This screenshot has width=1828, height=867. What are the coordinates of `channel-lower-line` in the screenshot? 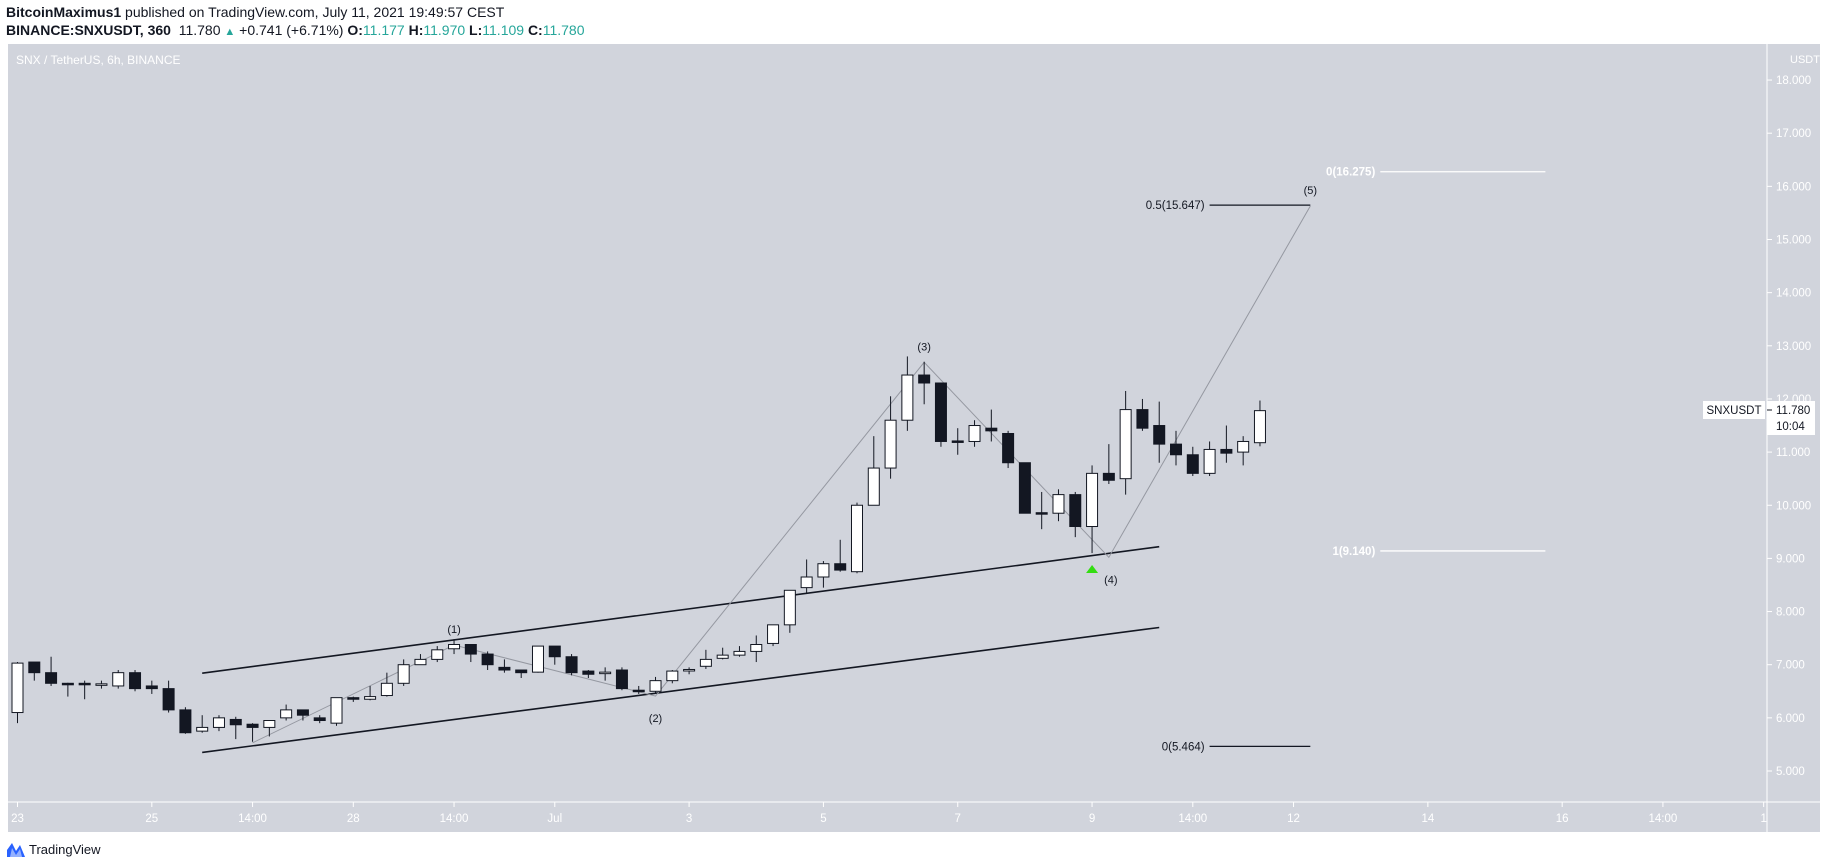 It's located at (681, 690).